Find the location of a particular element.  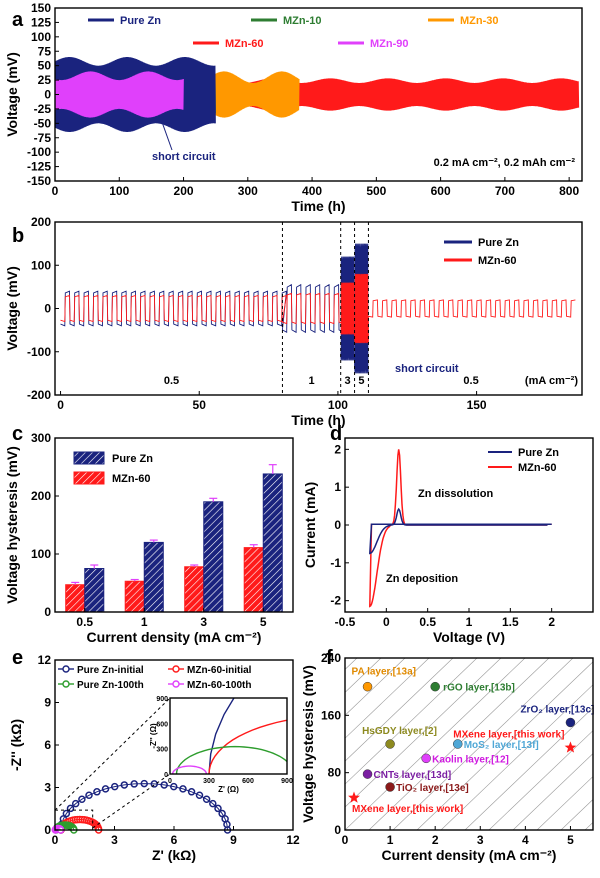

data-point-star is located at coordinates (570, 747).